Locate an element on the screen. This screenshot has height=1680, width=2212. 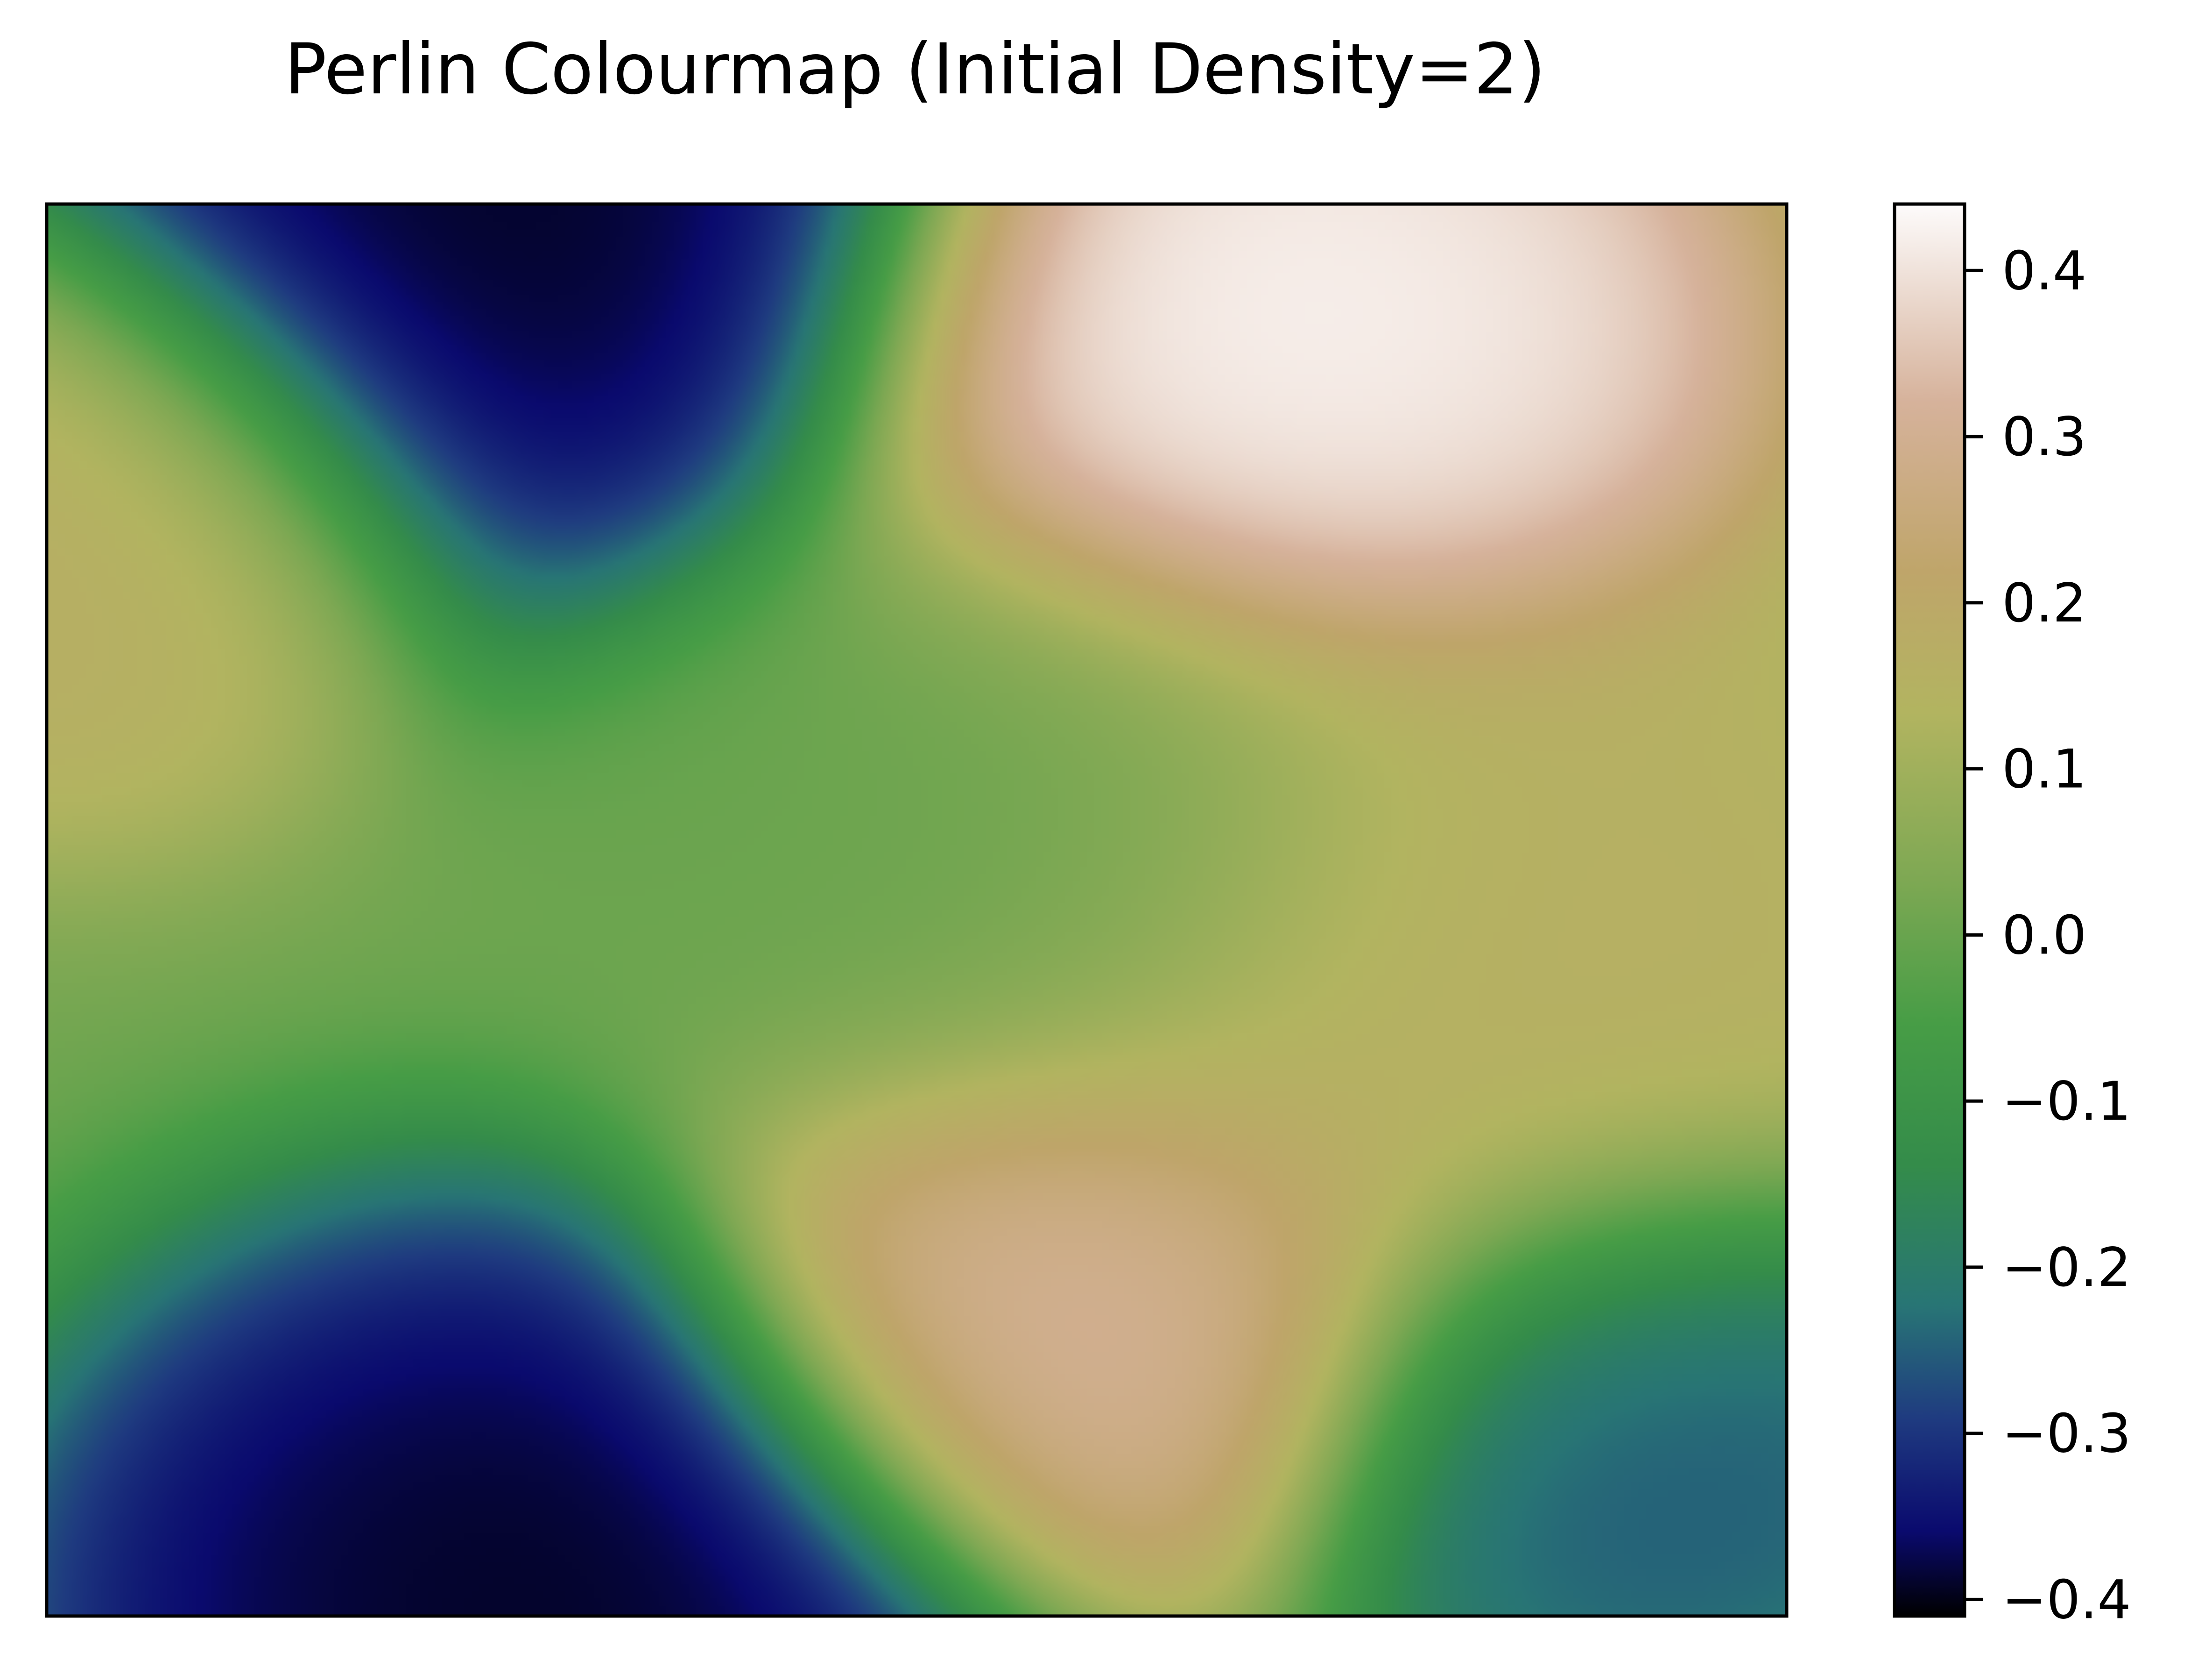
colorbar-tick-label: 0.0 is located at coordinates (2044, 935).